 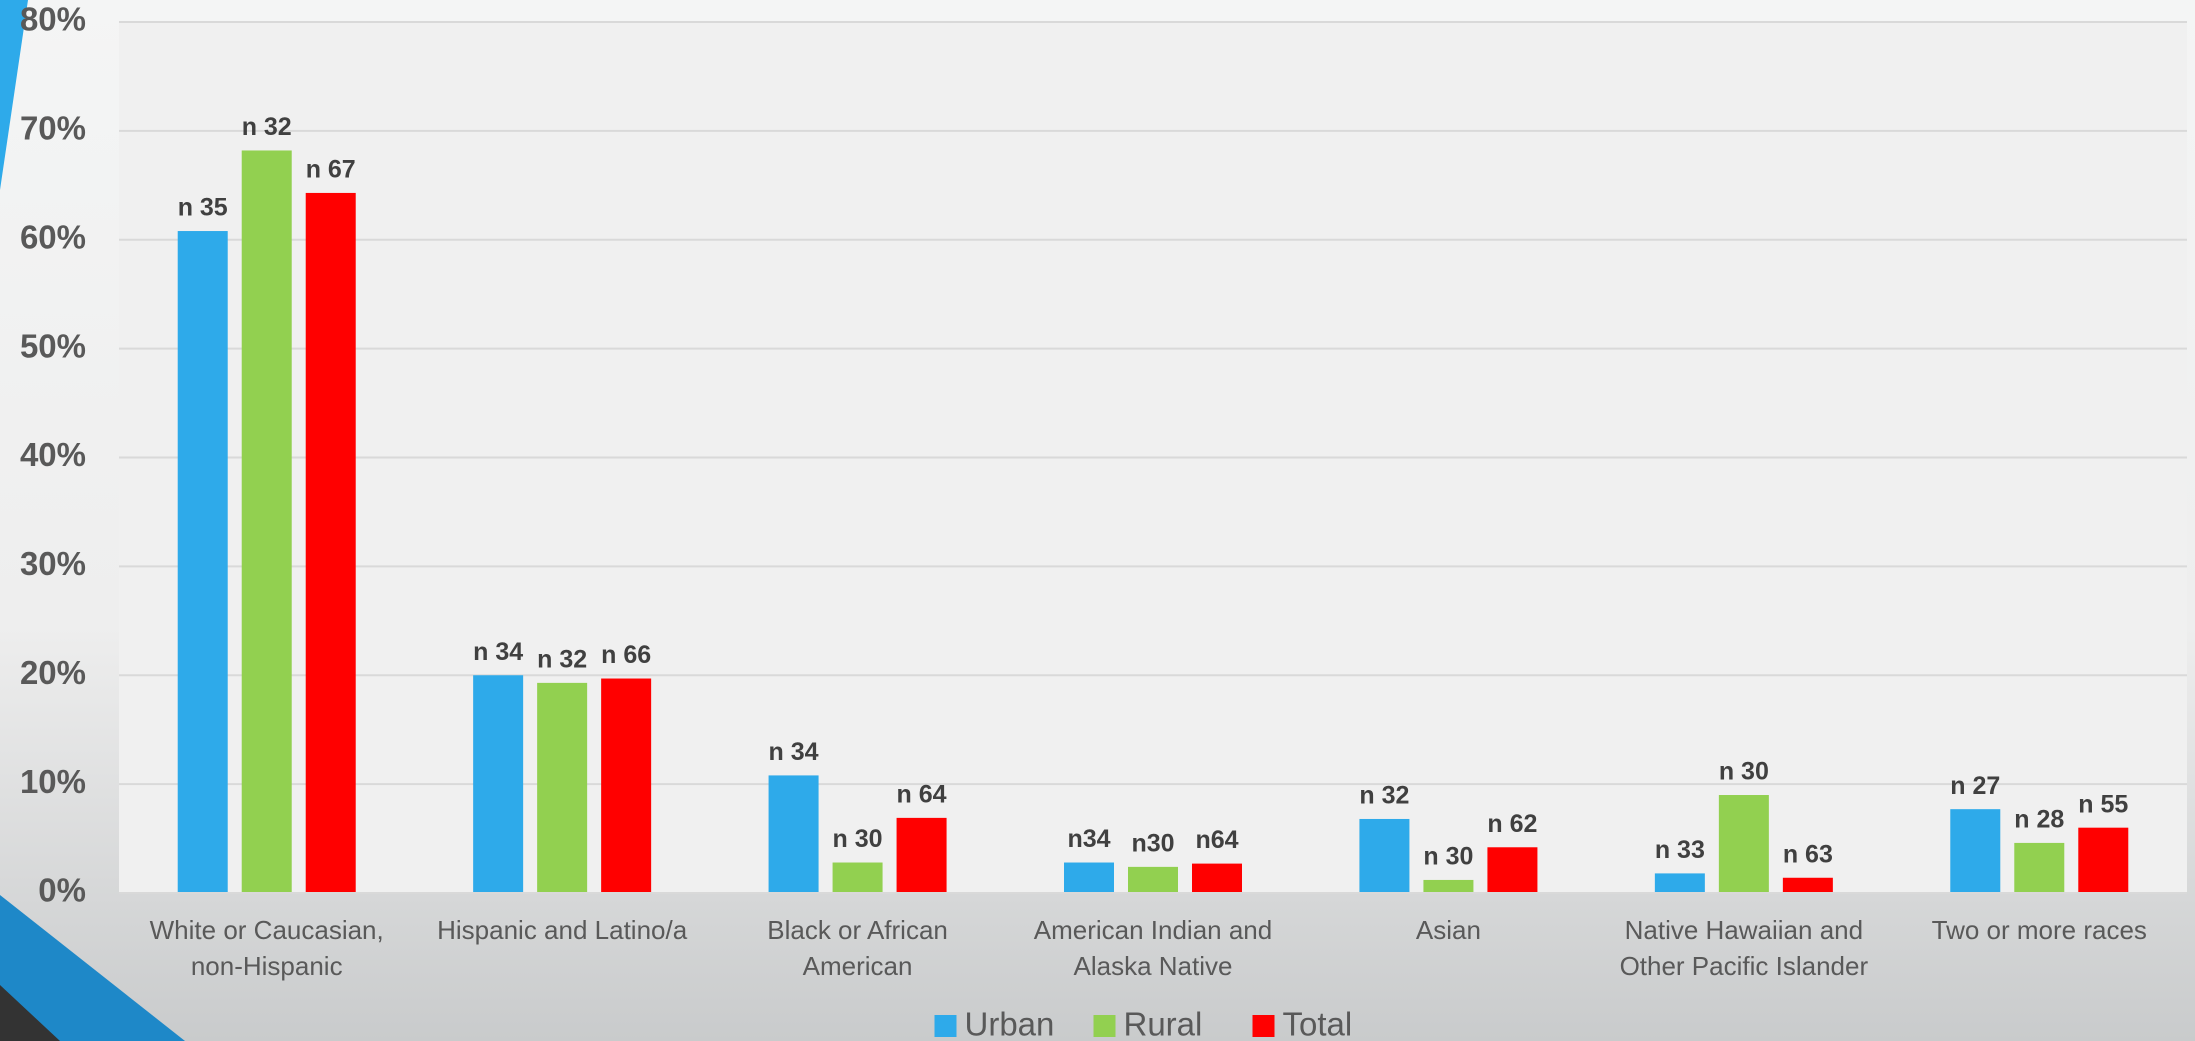 What do you see at coordinates (922, 794) in the screenshot?
I see `n-label: n 64` at bounding box center [922, 794].